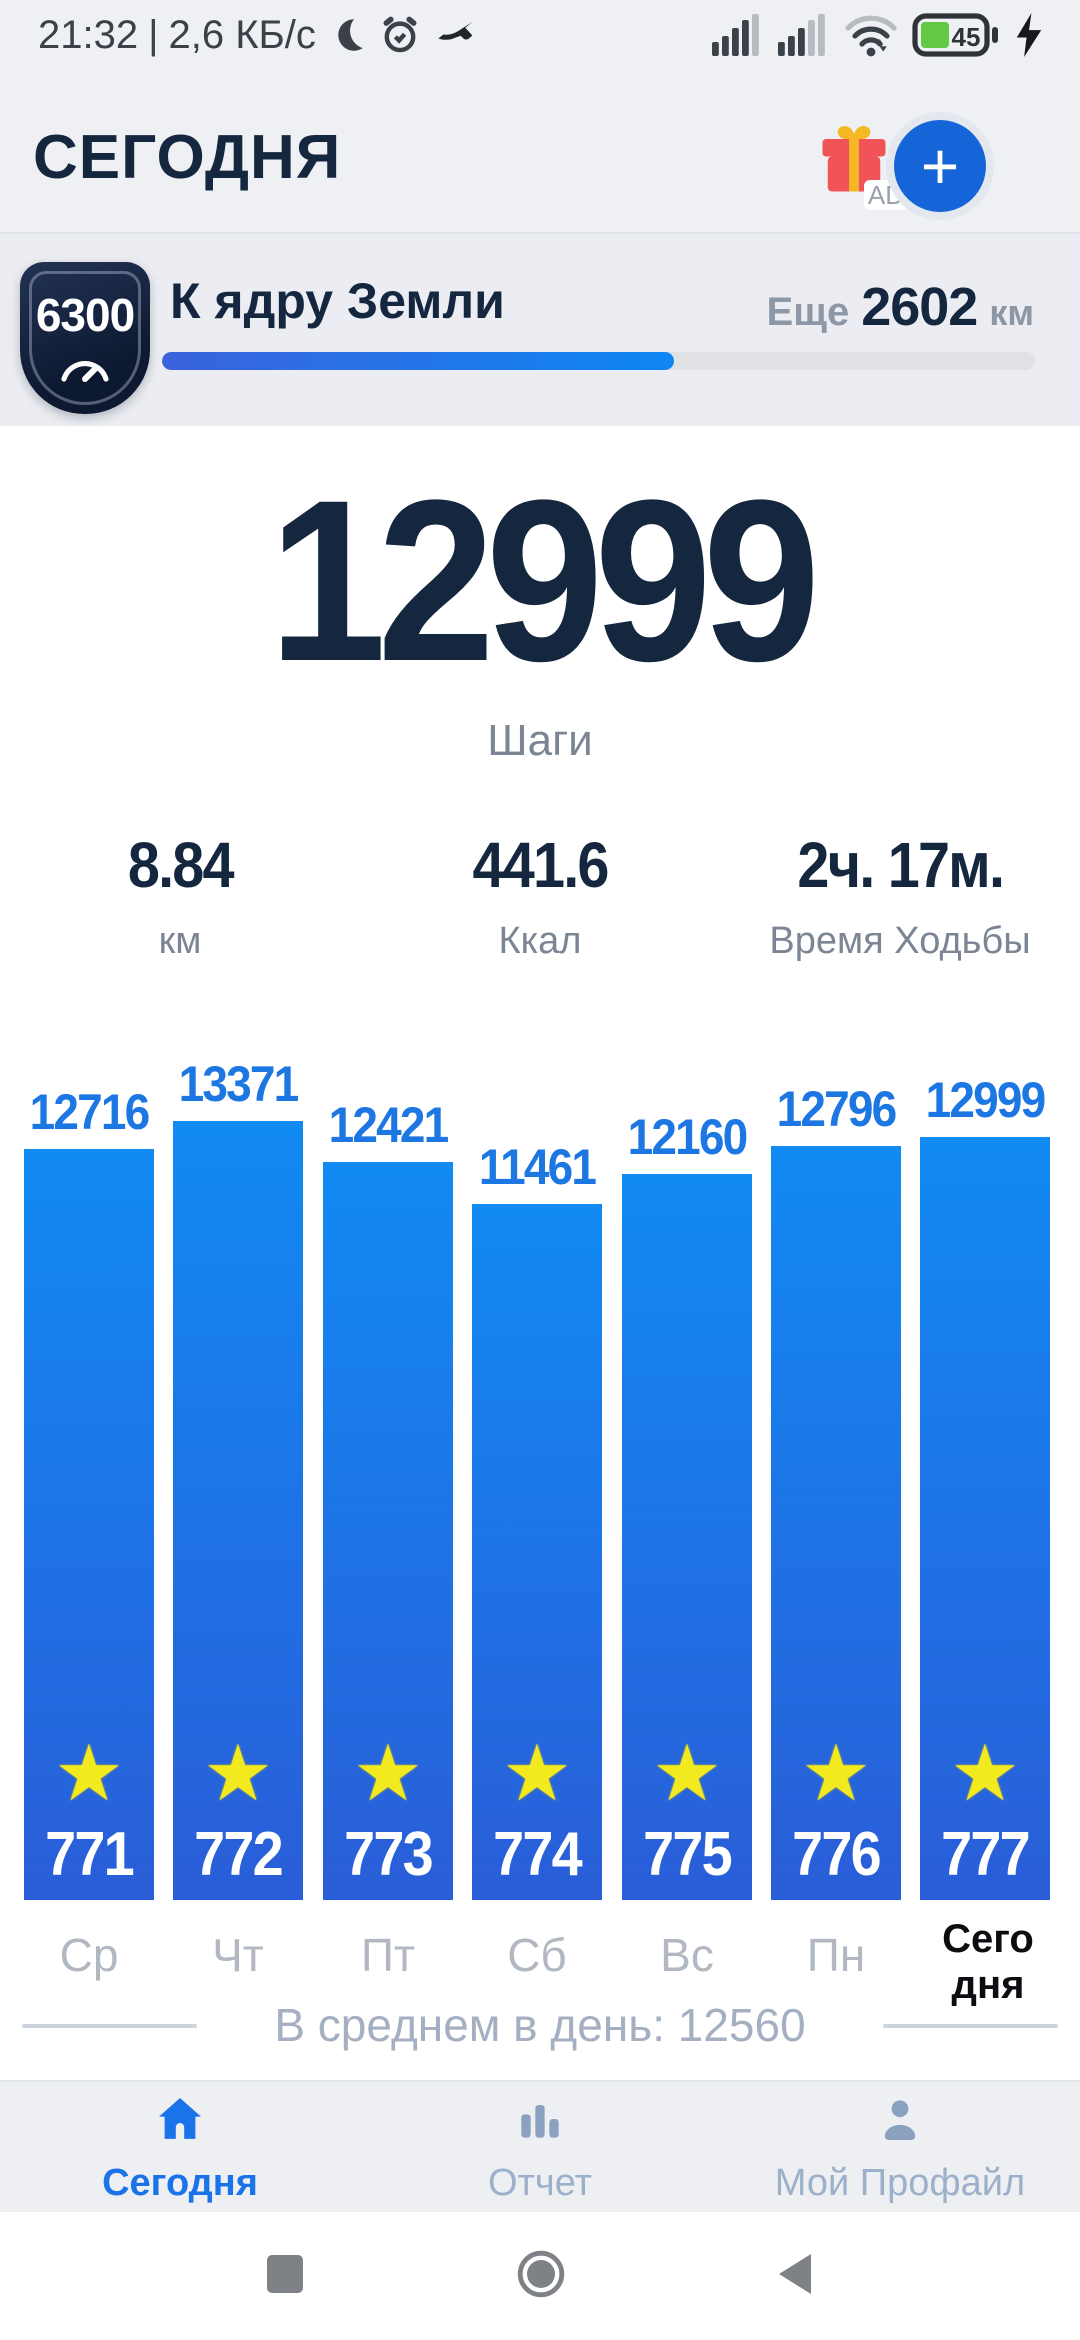 Image resolution: width=1080 pixels, height=2340 pixels. I want to click on status-bar: 21:32 | 2,6 КБ/с, so click(540, 35).